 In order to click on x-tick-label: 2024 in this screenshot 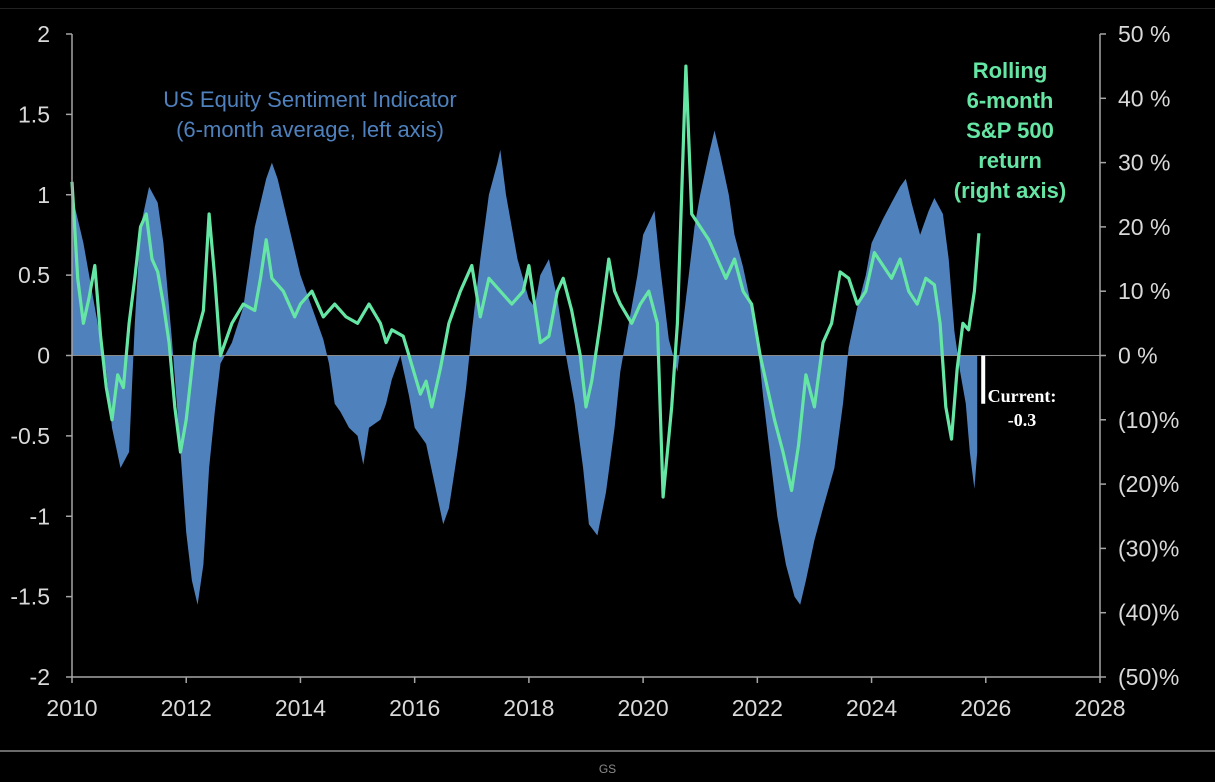, I will do `click(871, 708)`.